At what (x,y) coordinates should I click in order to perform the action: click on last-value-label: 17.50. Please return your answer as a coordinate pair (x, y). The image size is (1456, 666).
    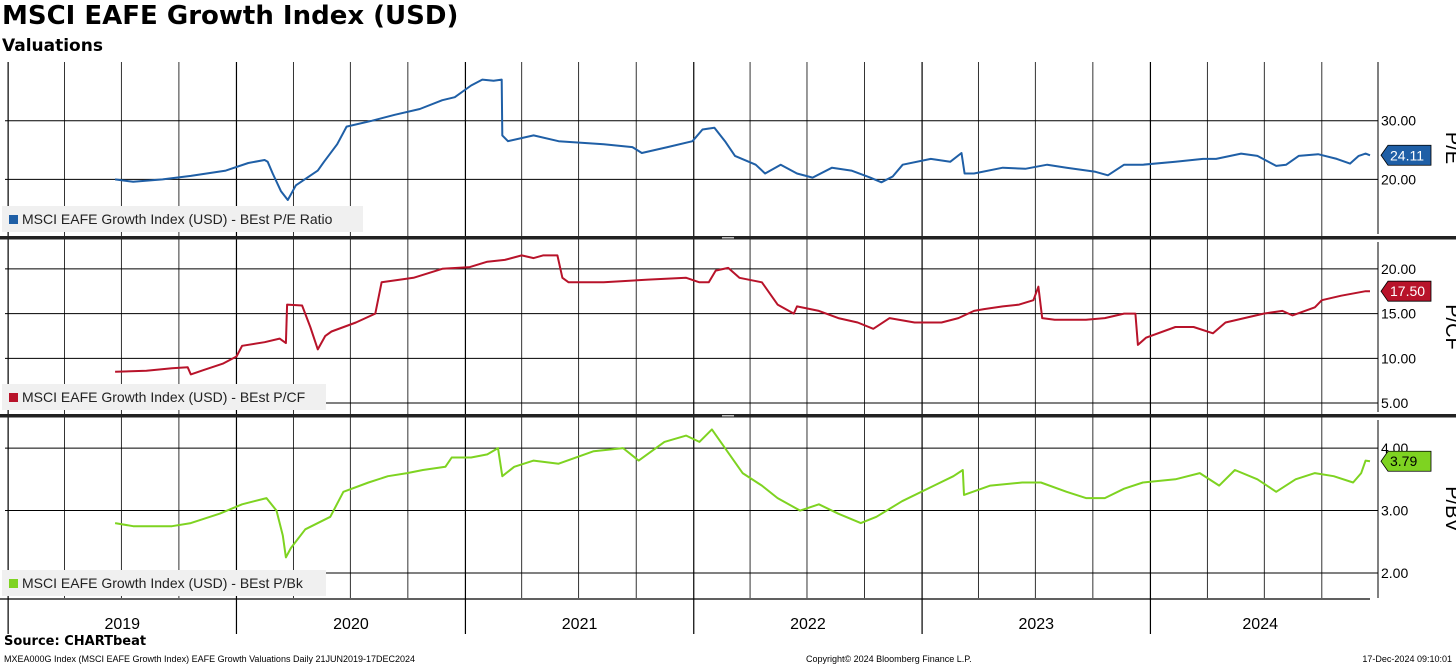
    Looking at the image, I should click on (1407, 291).